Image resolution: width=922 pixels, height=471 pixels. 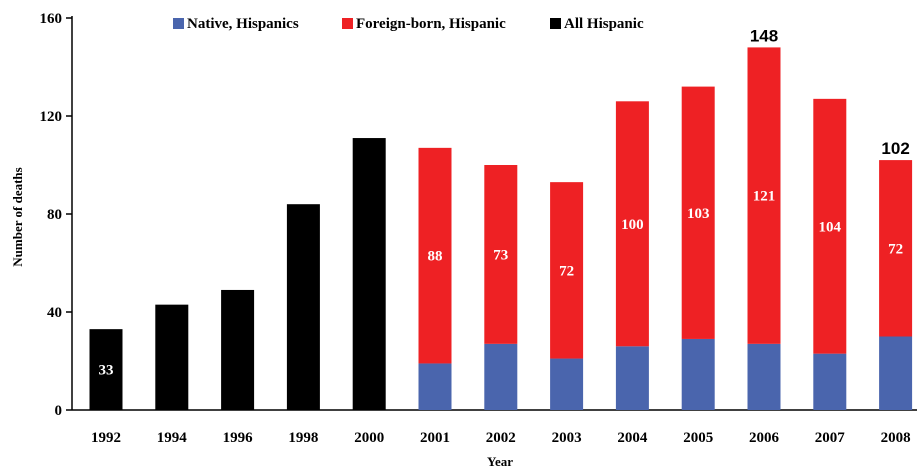 I want to click on x-tick-label: 2007, so click(x=830, y=438).